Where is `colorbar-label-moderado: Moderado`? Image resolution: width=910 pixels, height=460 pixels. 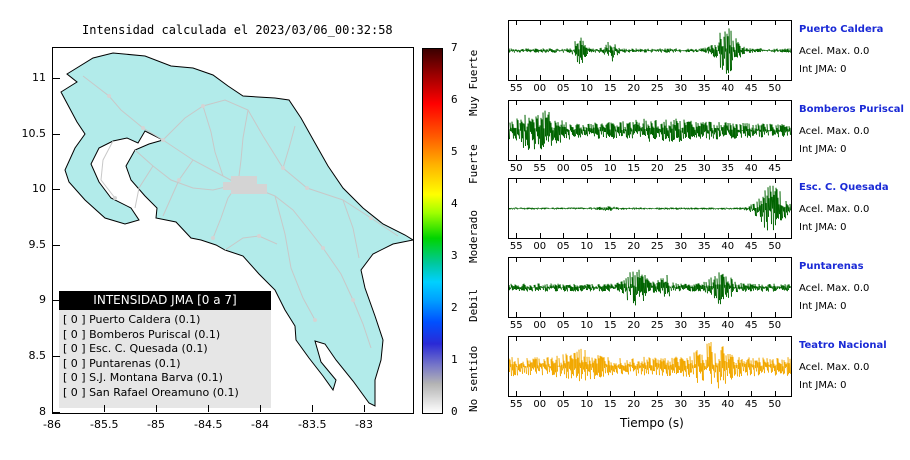
colorbar-label-moderado: Moderado is located at coordinates (473, 236).